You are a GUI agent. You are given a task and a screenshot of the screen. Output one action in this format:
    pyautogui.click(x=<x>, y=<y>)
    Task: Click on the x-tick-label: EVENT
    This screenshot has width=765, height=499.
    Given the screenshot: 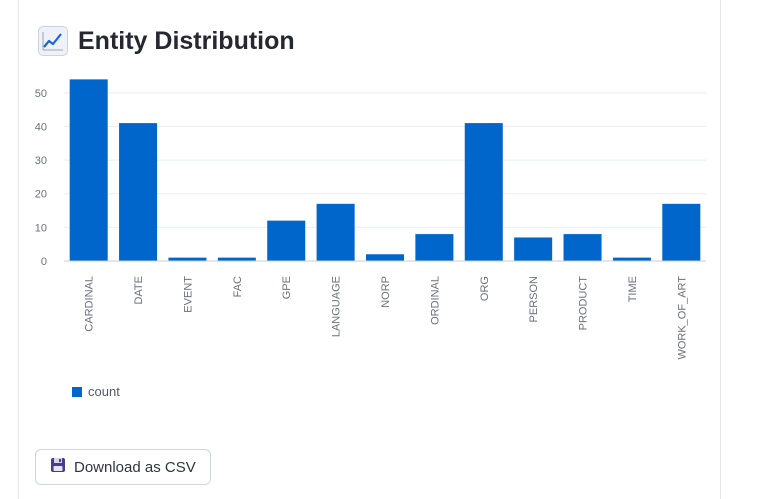 What is the action you would take?
    pyautogui.click(x=188, y=294)
    